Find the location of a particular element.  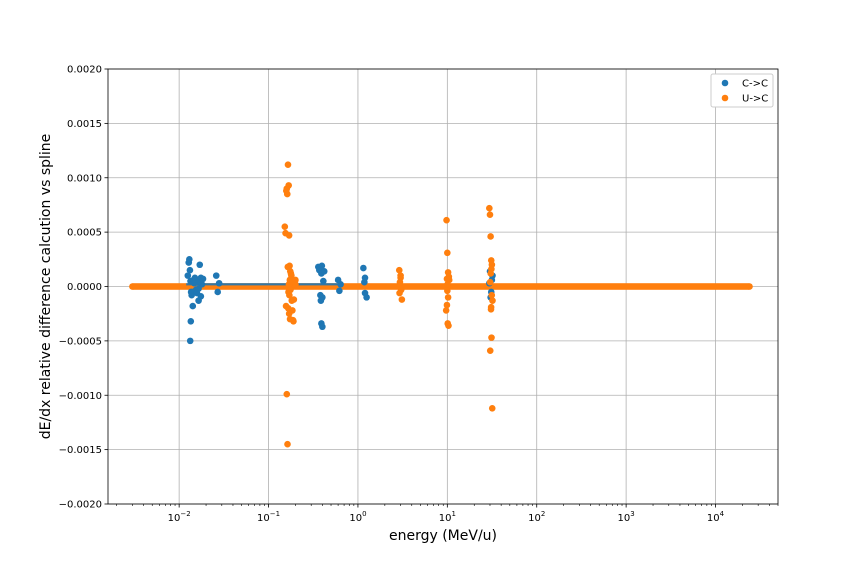

legend-marker-c-c is located at coordinates (725, 83).